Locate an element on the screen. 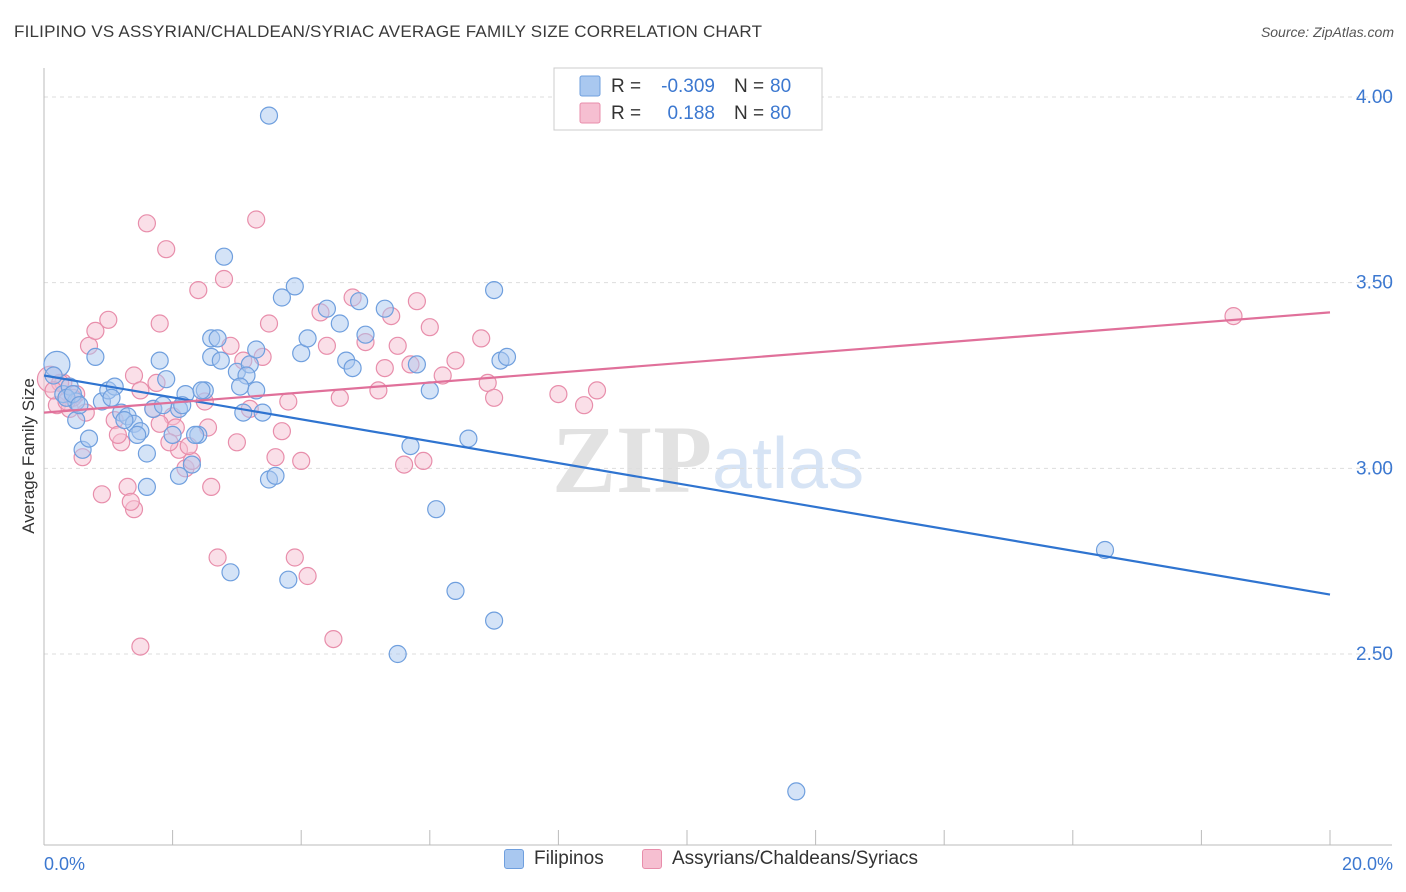  bottom-legend-assyrians: Assyrians/Chaldeans/Syriacs is located at coordinates (780, 859).